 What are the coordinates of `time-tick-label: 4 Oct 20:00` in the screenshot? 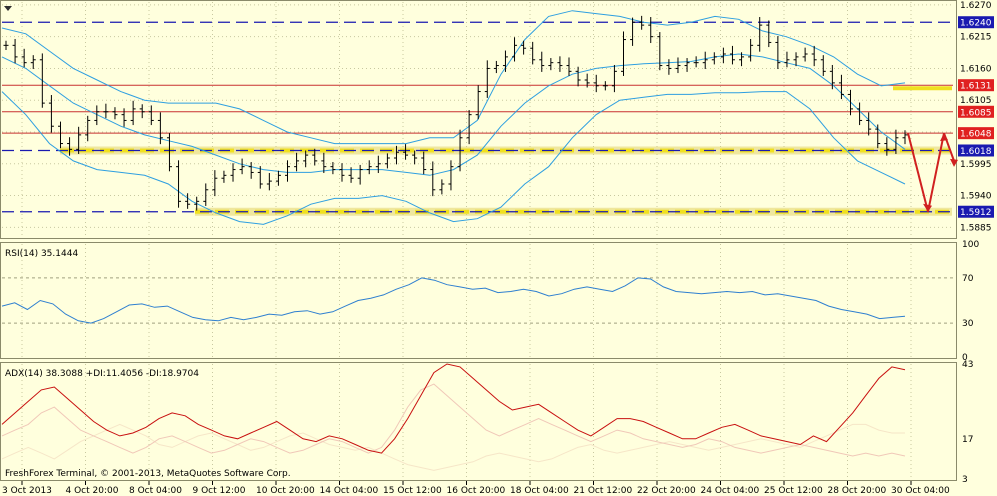 It's located at (92, 491).